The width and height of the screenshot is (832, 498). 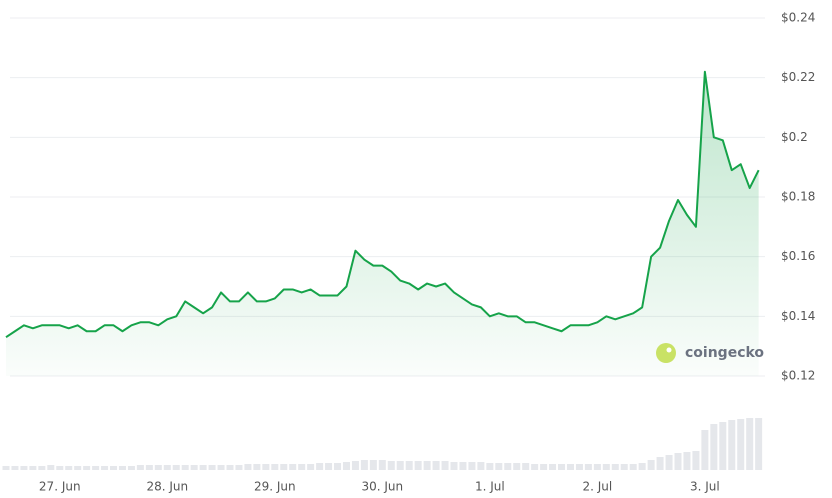 What do you see at coordinates (798, 256) in the screenshot?
I see `y-tick-label: $0.16` at bounding box center [798, 256].